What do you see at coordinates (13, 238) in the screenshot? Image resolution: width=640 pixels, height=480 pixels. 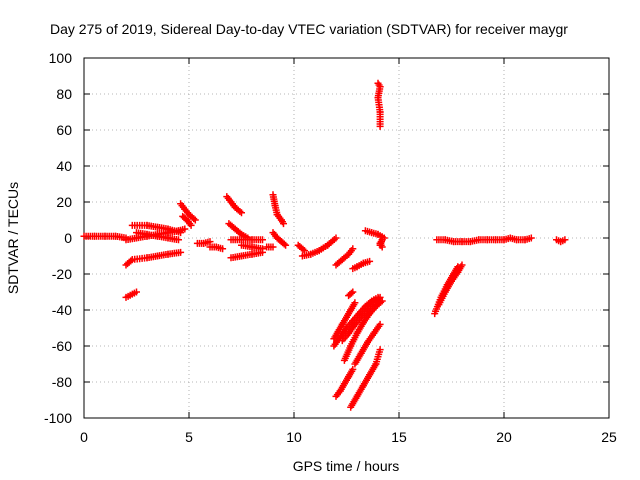 I see `y-axis-label: SDTVAR / TECUs` at bounding box center [13, 238].